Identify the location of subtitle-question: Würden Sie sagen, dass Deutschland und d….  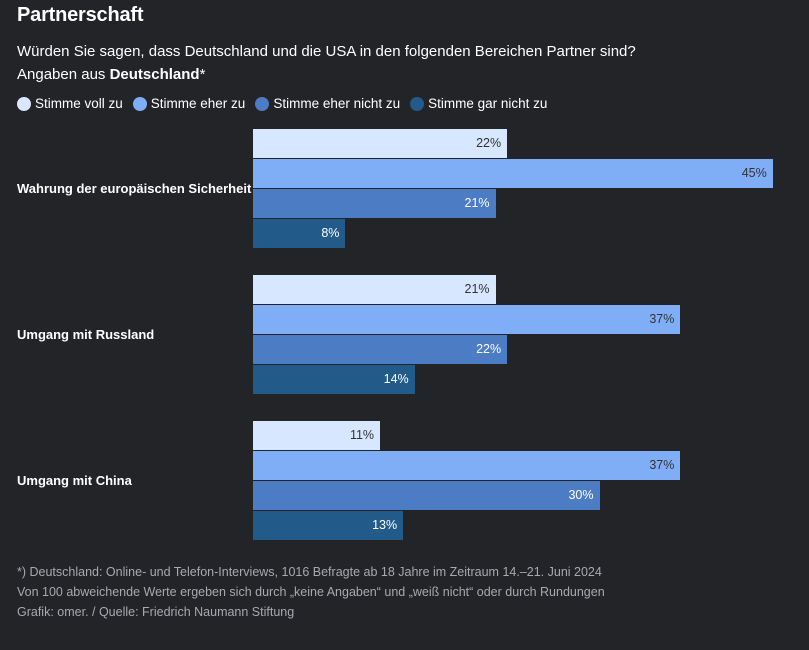
(326, 51).